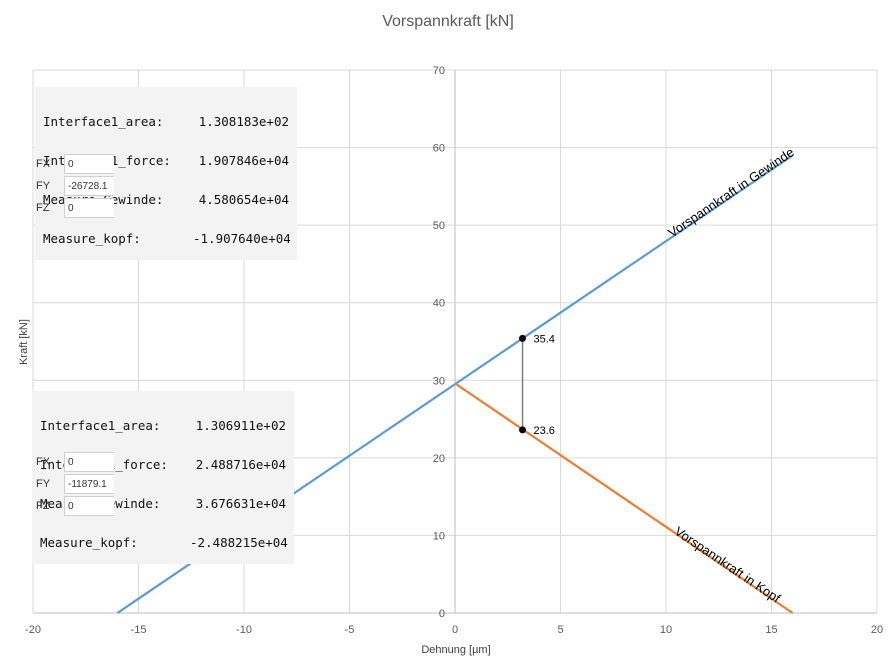  I want to click on x-tick-label: 10, so click(666, 630).